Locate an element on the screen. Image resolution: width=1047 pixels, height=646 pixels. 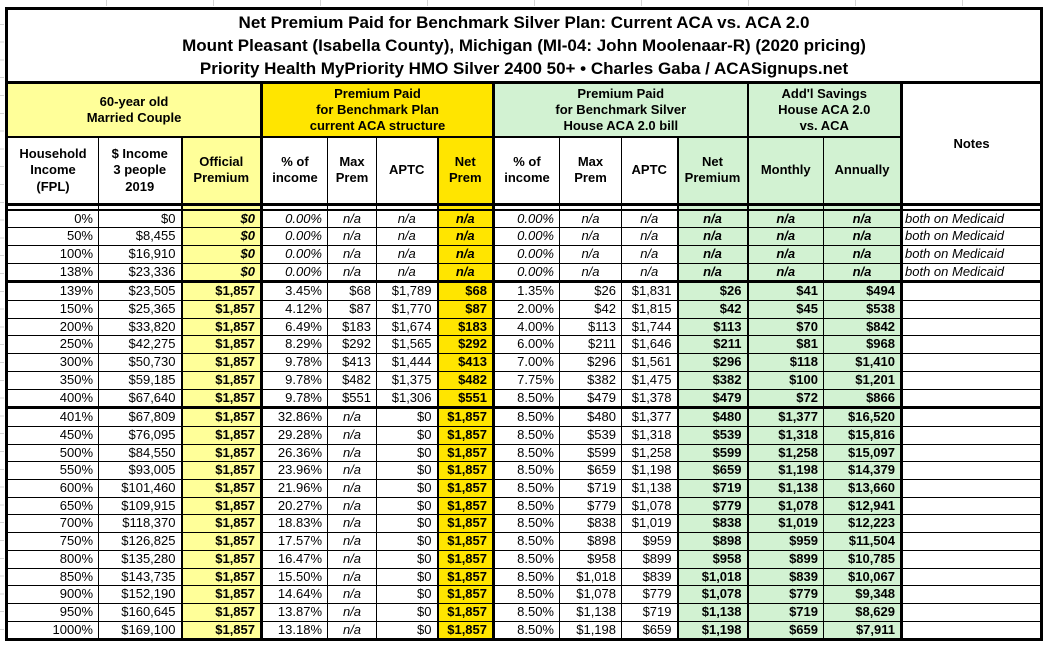
col-header-aca2-net-premium: Net Premium is located at coordinates (712, 171).